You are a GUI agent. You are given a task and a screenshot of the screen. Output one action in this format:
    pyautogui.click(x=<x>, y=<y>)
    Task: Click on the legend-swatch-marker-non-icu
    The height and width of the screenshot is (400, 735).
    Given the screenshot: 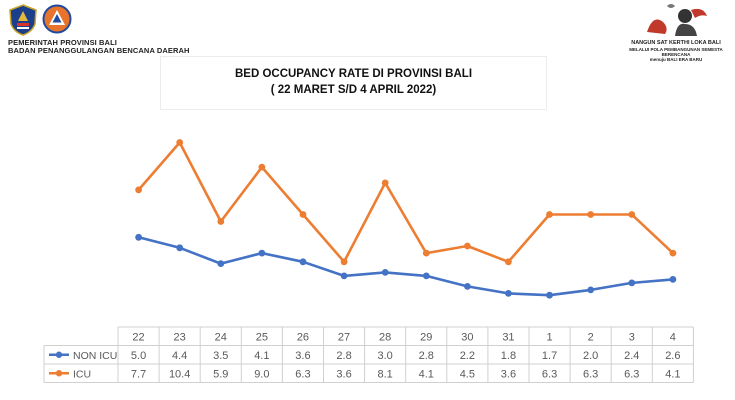 What is the action you would take?
    pyautogui.click(x=59, y=354)
    